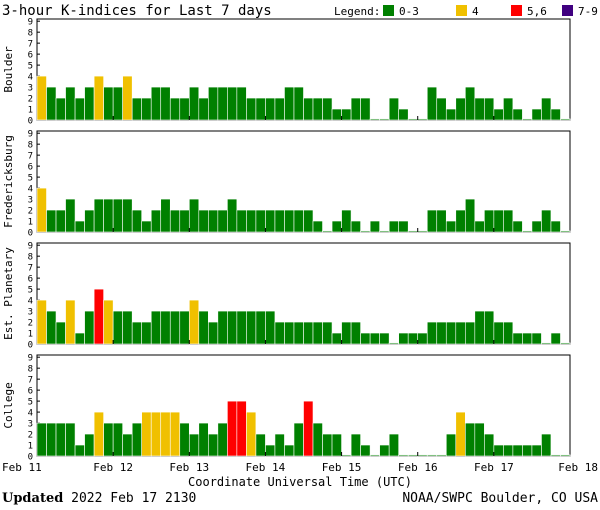 This screenshot has width=600, height=510. Describe the element at coordinates (137, 11) in the screenshot. I see `chart-title: 3-hour K-indices for Last 7 days` at that location.